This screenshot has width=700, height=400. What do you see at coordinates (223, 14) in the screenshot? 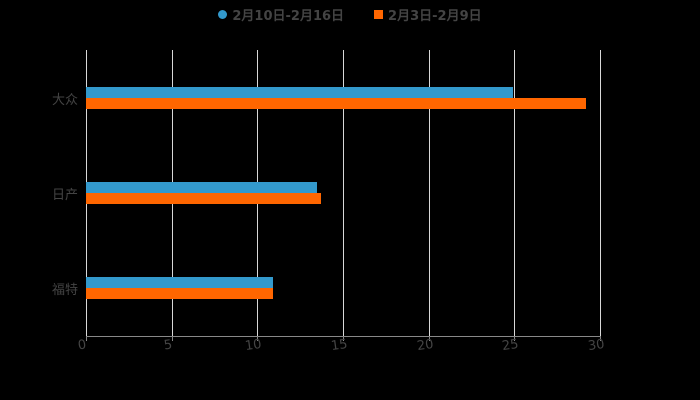
I see `legend-circle-icon` at bounding box center [223, 14].